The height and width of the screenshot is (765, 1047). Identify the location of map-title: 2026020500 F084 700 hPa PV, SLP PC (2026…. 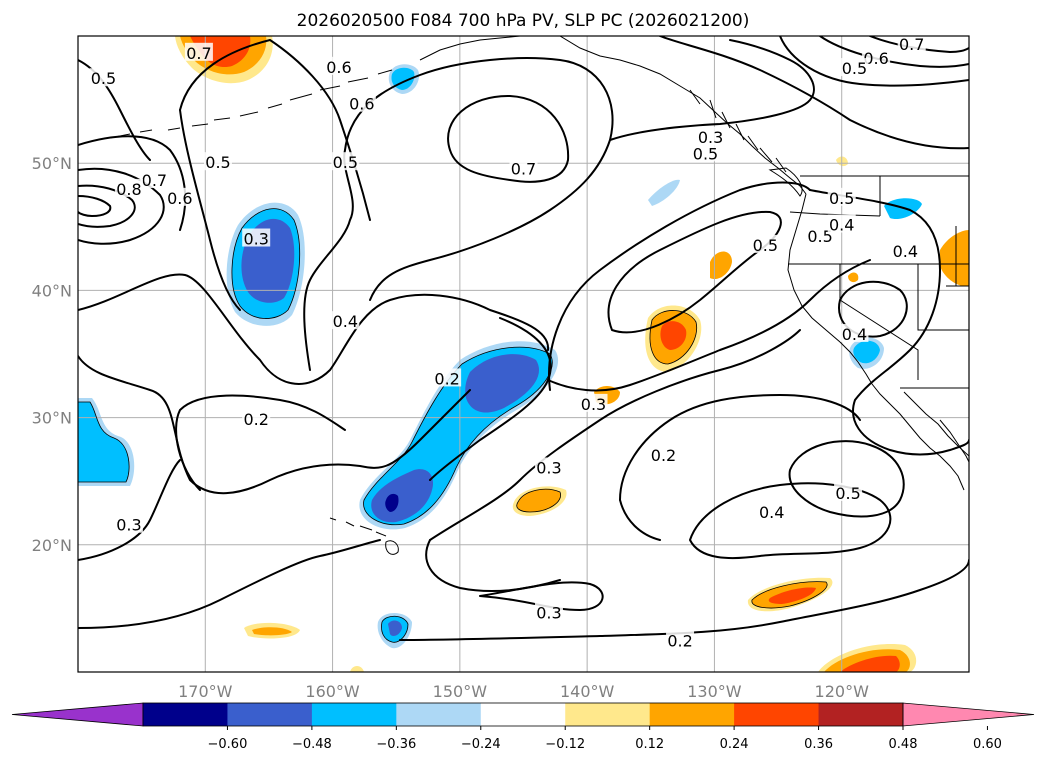
(523, 21).